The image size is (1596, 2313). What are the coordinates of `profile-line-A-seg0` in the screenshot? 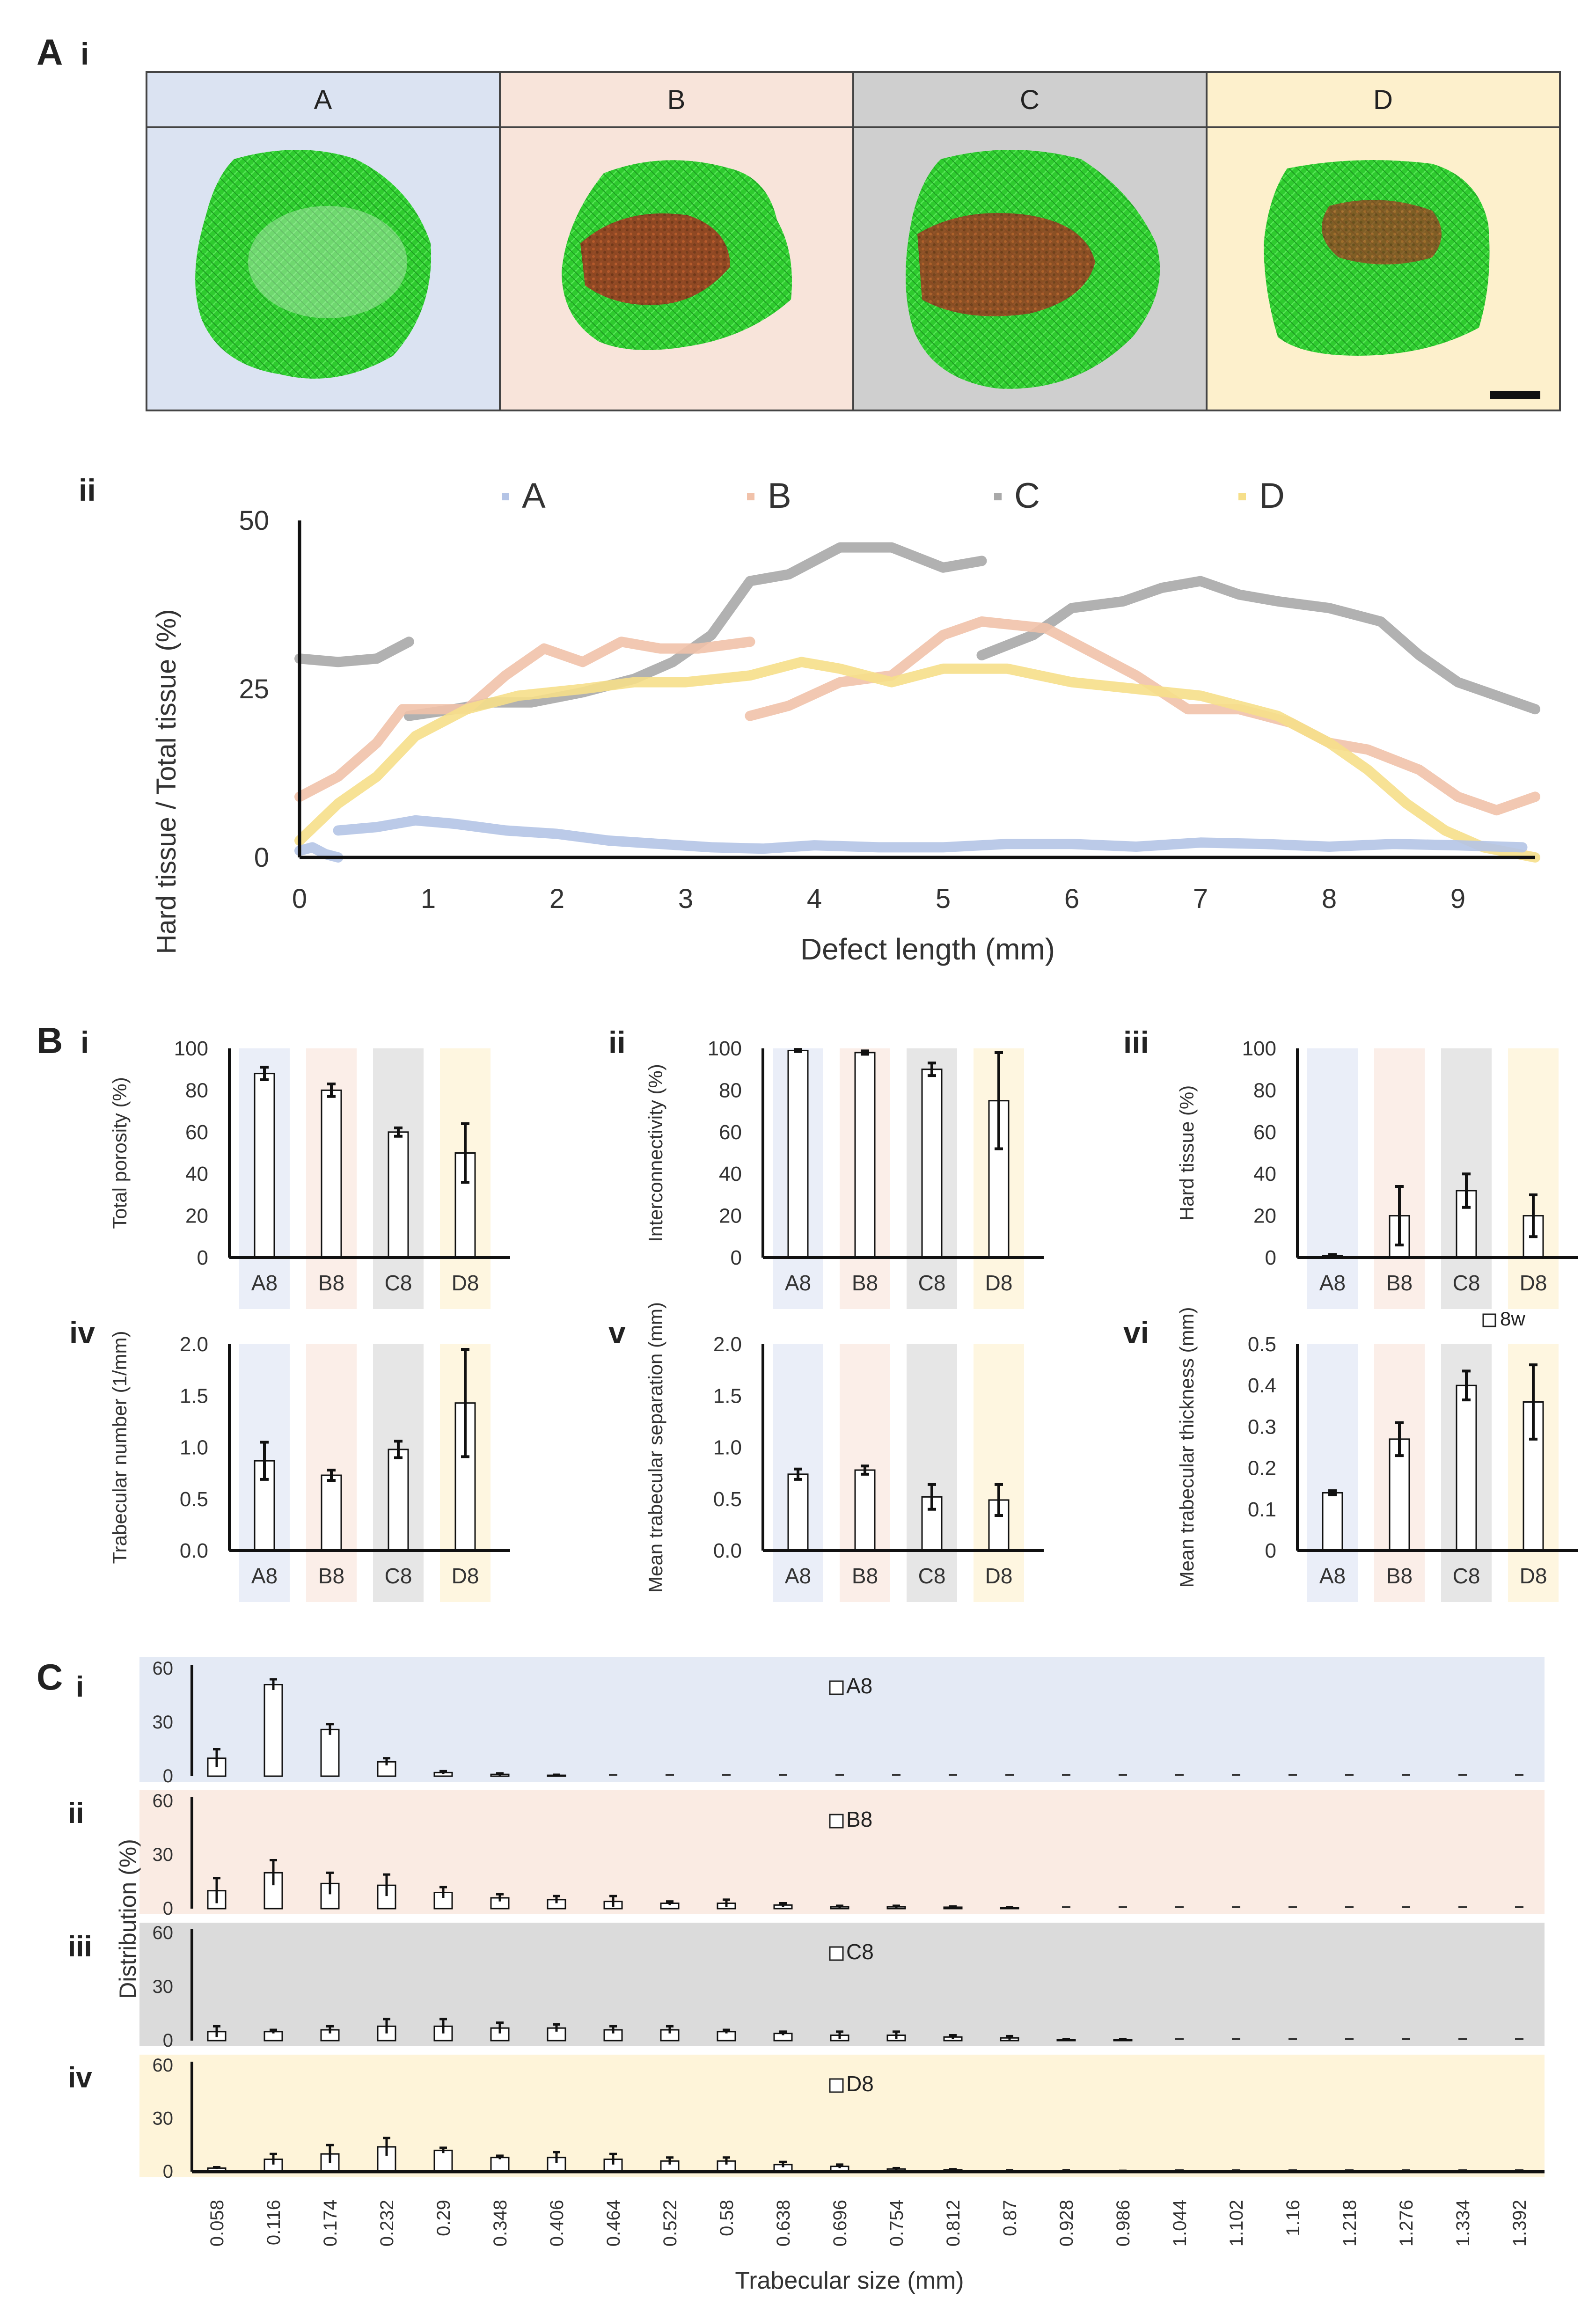 It's located at (319, 852).